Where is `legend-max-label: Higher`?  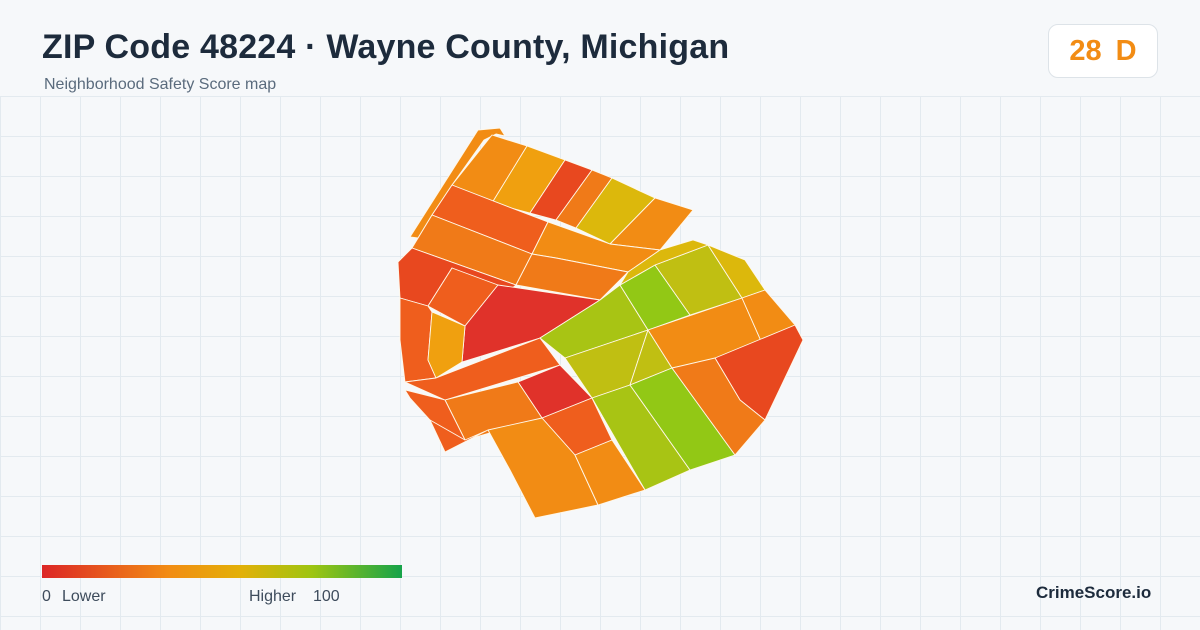 legend-max-label: Higher is located at coordinates (273, 596).